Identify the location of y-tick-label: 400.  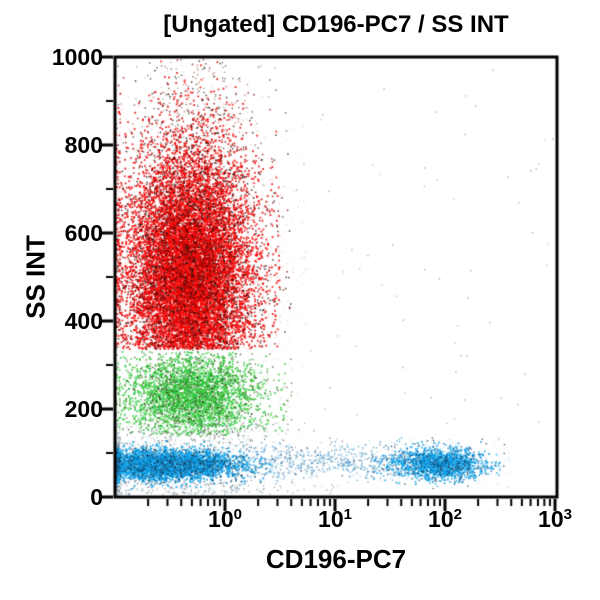
(83, 321).